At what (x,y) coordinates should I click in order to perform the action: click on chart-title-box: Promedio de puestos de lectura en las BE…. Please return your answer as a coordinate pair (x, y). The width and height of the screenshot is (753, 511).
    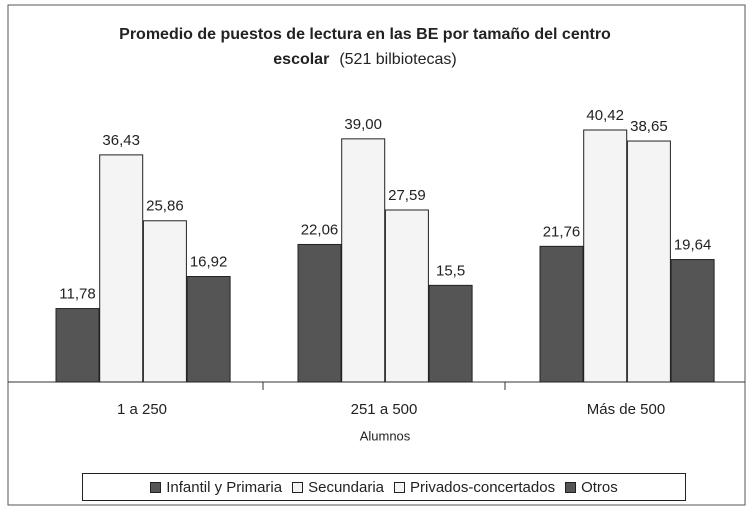
    Looking at the image, I should click on (365, 47).